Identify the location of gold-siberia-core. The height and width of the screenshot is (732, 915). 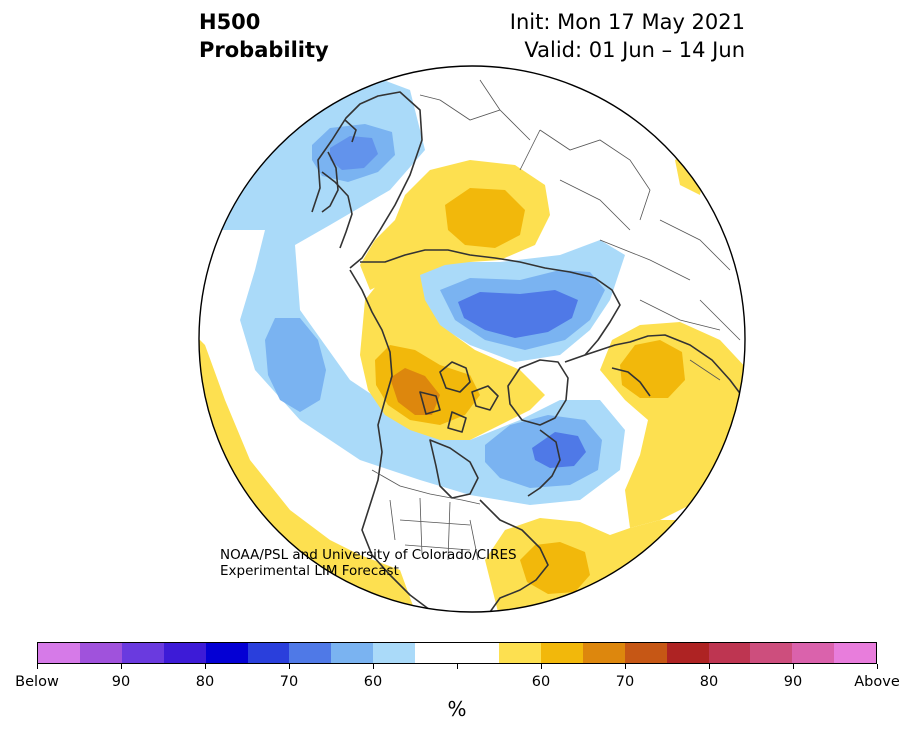
(485, 218).